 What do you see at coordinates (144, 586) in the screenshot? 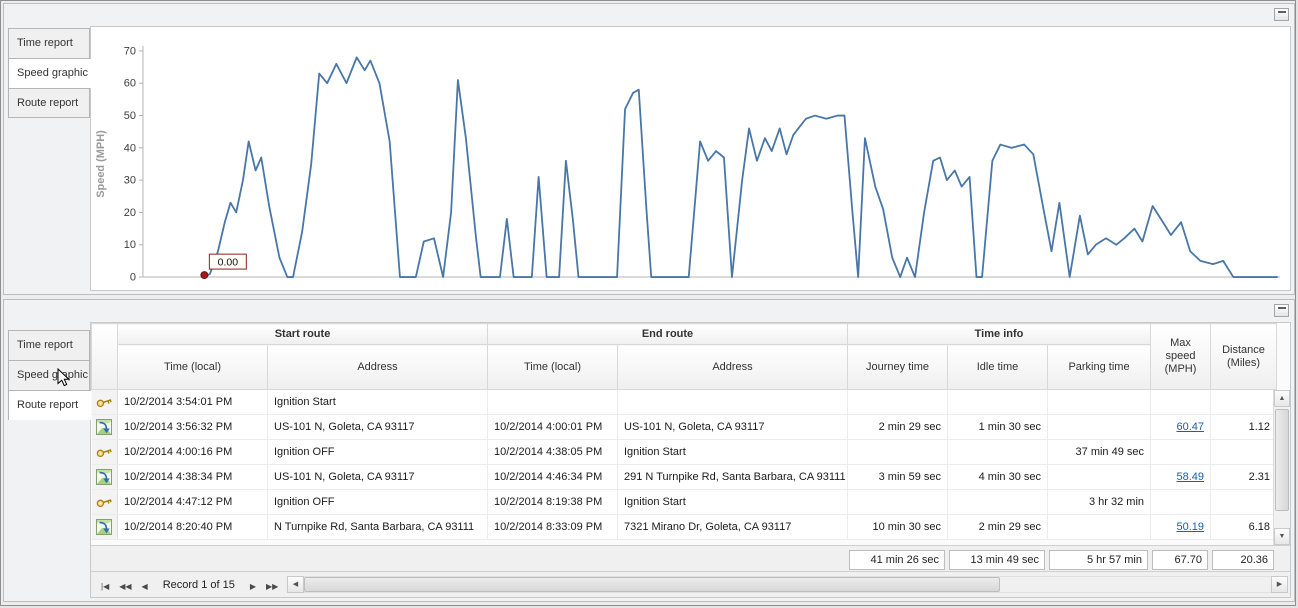
I see `prev-record-button: ◀` at bounding box center [144, 586].